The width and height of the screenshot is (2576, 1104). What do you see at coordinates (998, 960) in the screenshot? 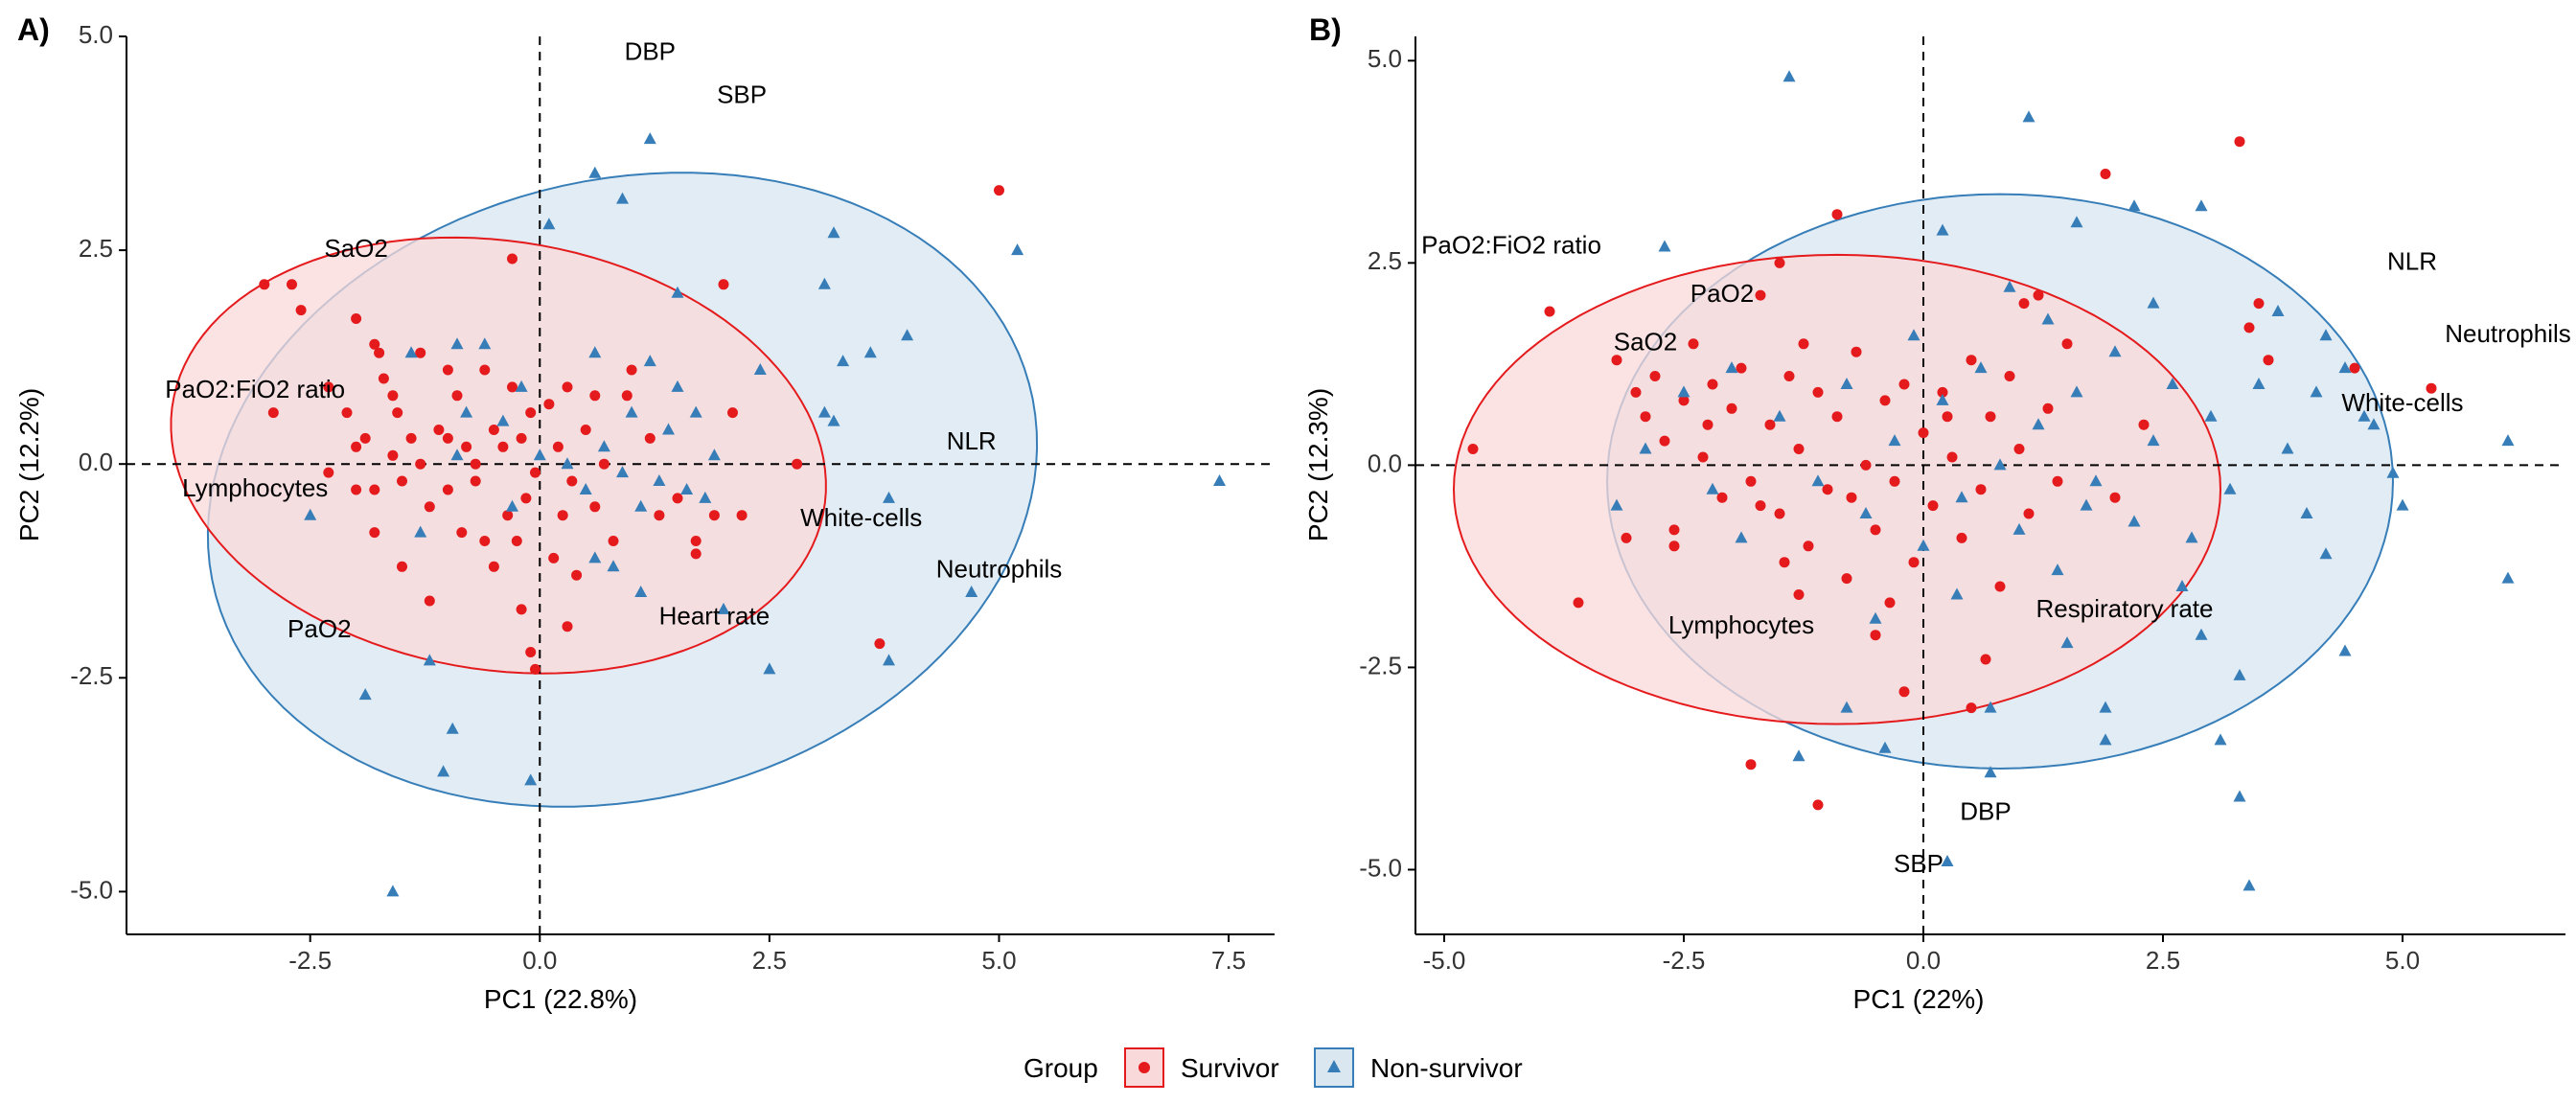
I see `x-tick-label: 5.0` at bounding box center [998, 960].